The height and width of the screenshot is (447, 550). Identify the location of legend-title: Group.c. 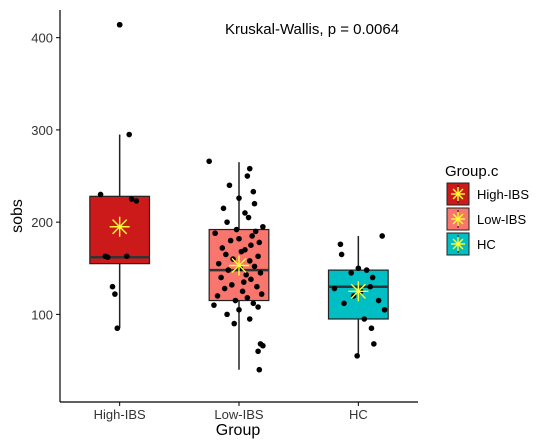
(472, 171).